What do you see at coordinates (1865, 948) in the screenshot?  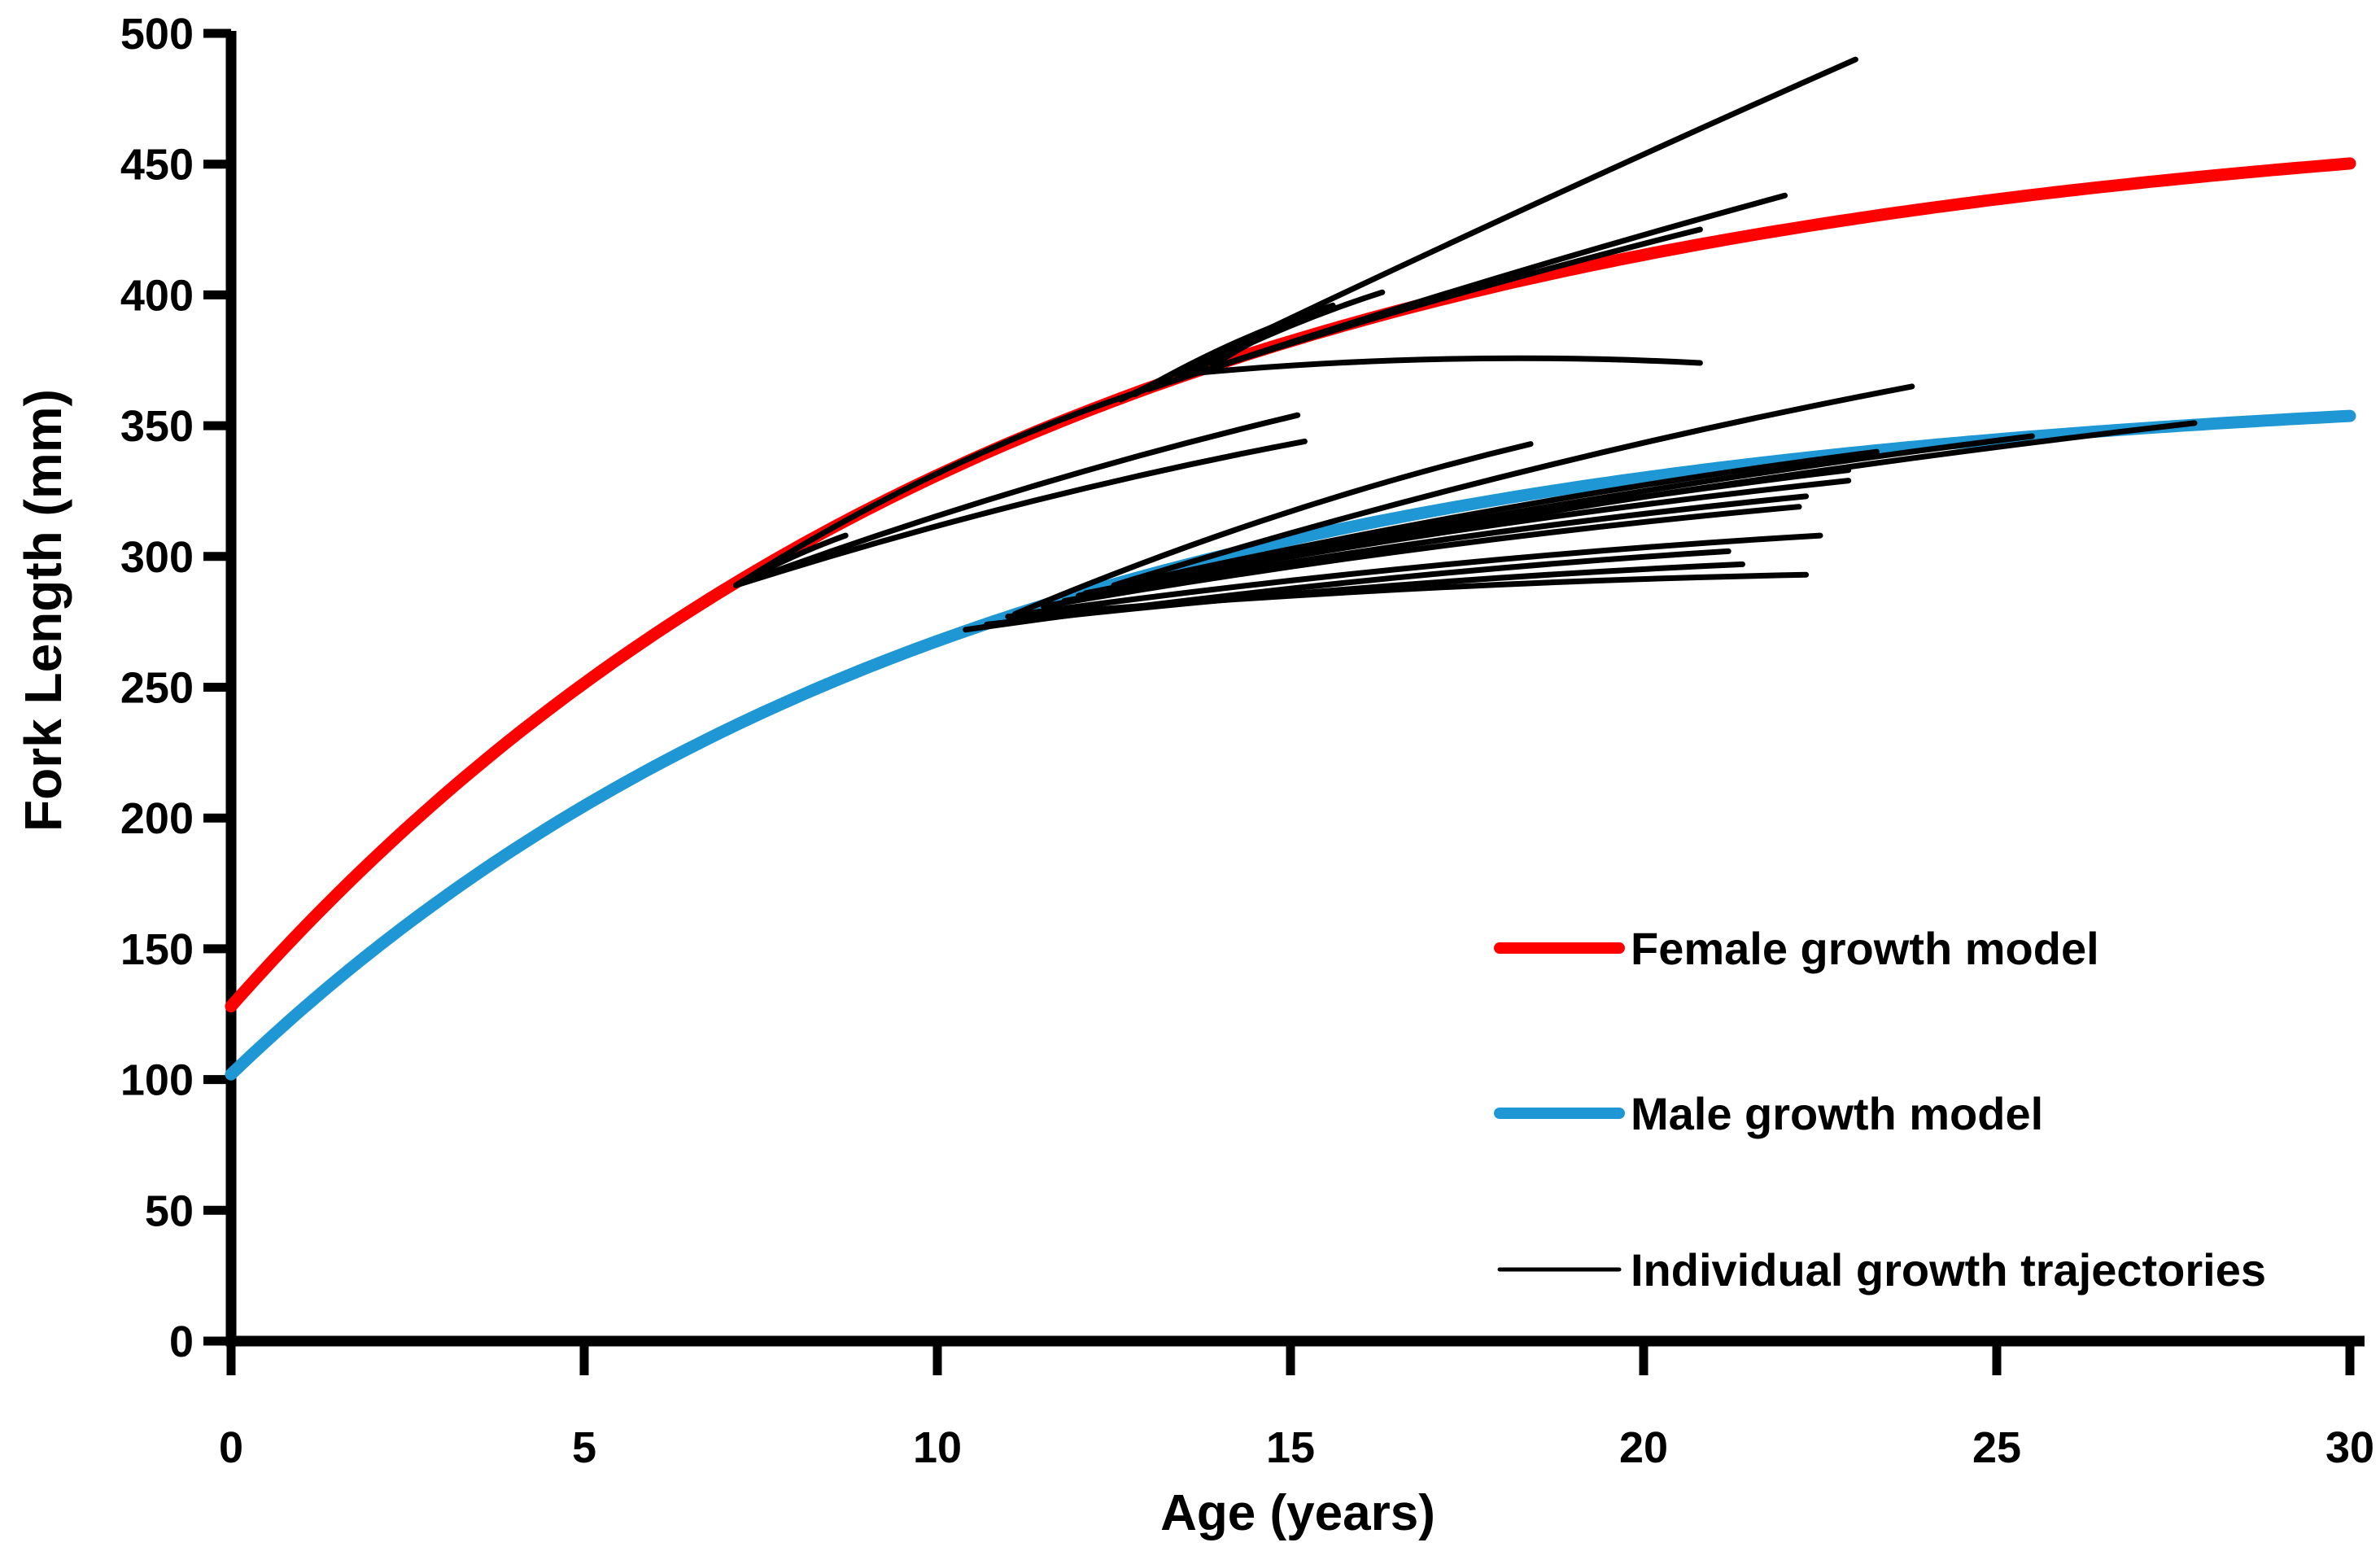 I see `legend-label-female: Female growth model` at bounding box center [1865, 948].